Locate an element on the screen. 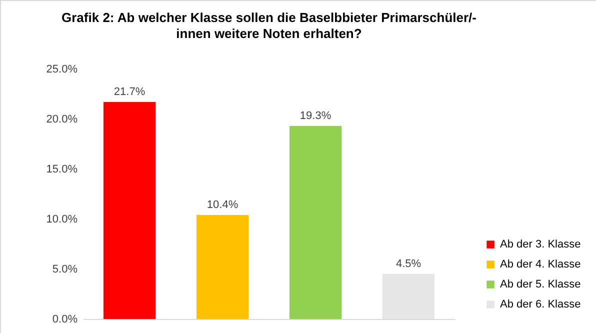 Image resolution: width=598 pixels, height=335 pixels. y-tick-label: 0.0% is located at coordinates (65, 320).